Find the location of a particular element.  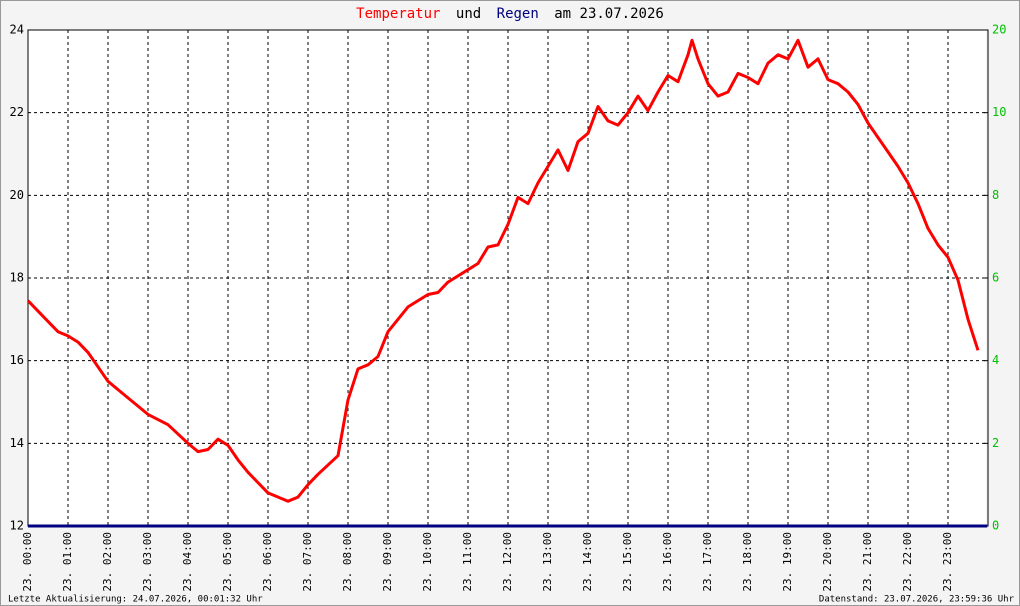

x-tick-label: 23. 10:00 is located at coordinates (427, 562).